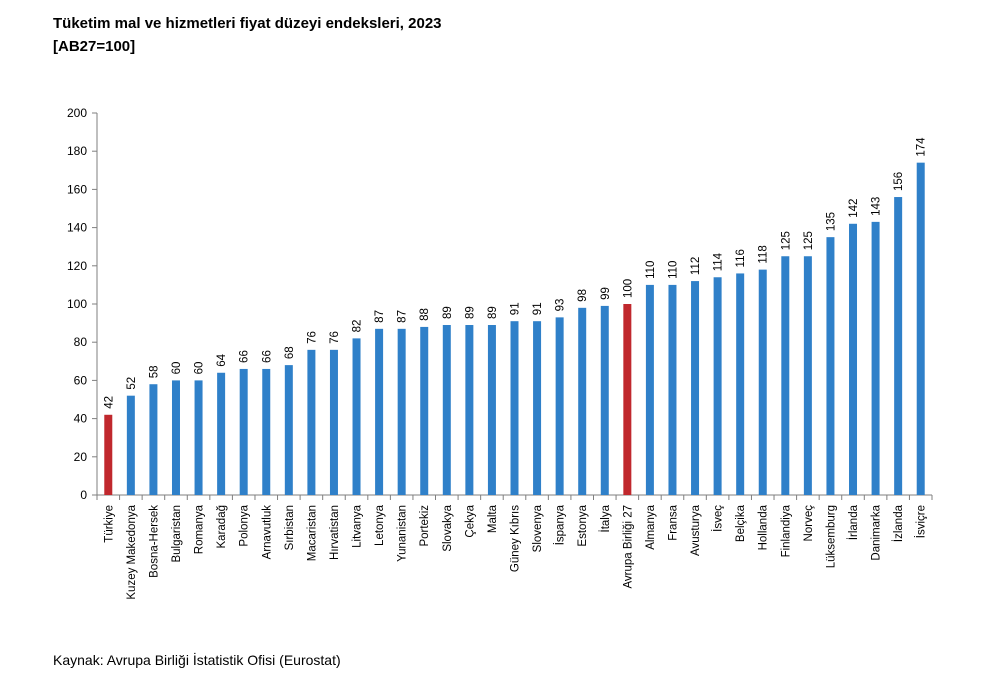 The image size is (985, 682). I want to click on data-label: 143, so click(877, 206).